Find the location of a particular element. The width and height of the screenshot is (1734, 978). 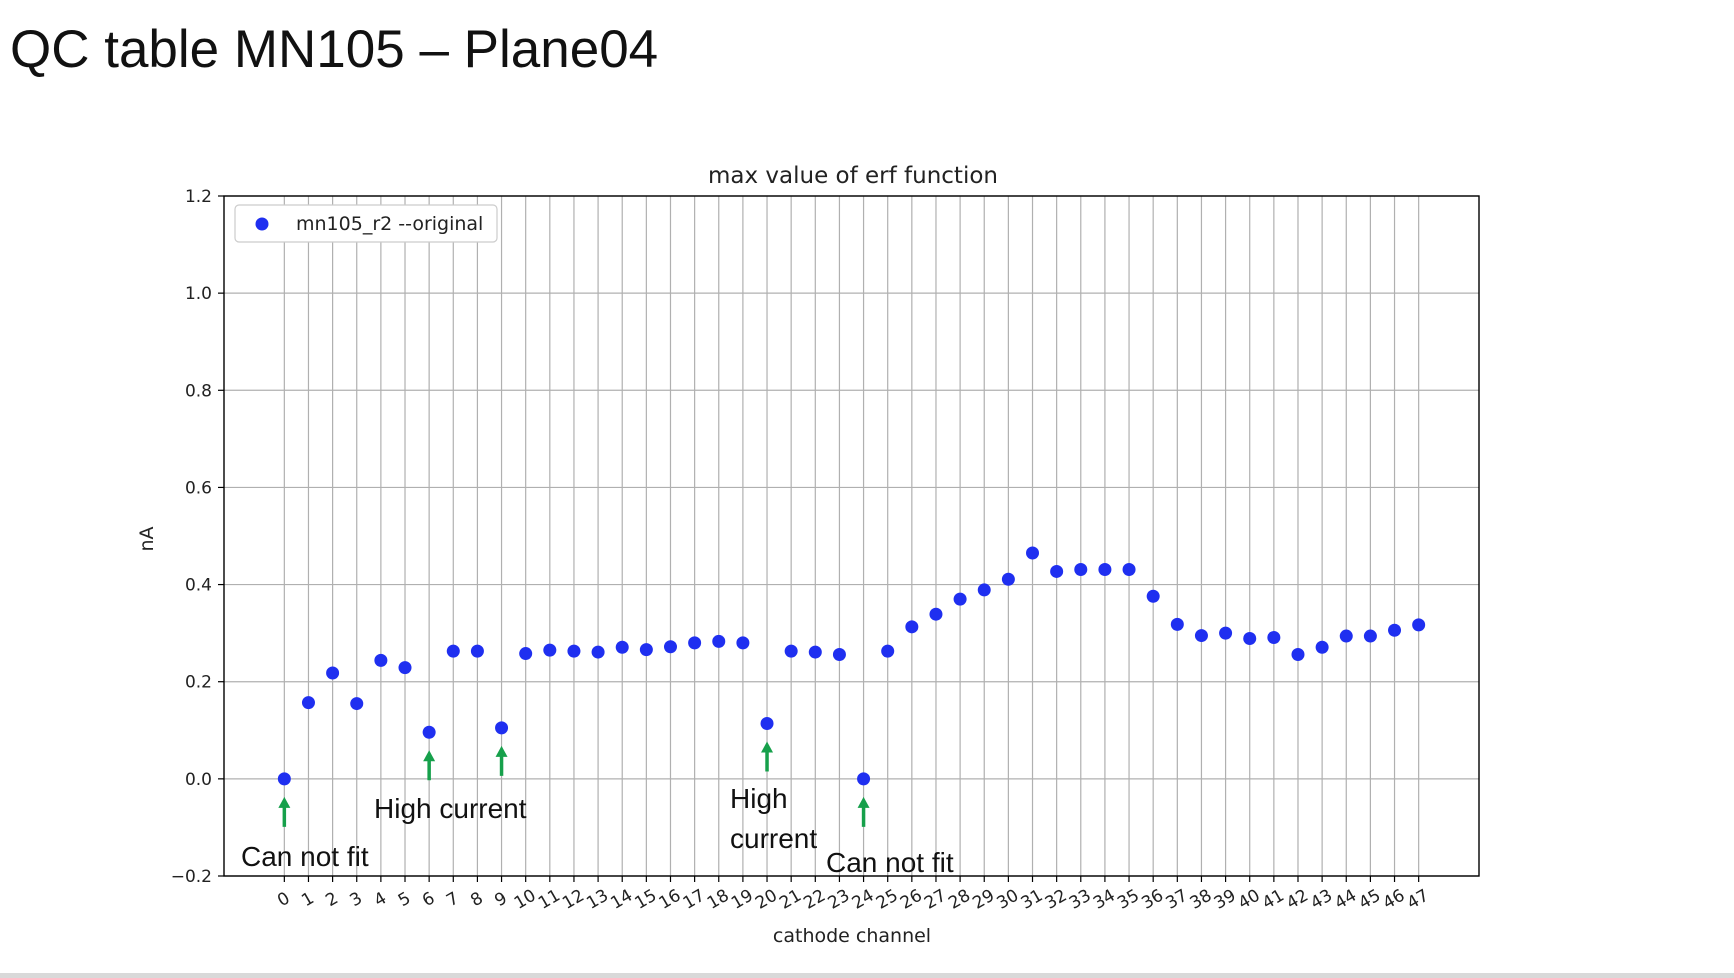

x-tick-label: 36 is located at coordinates (1152, 900).